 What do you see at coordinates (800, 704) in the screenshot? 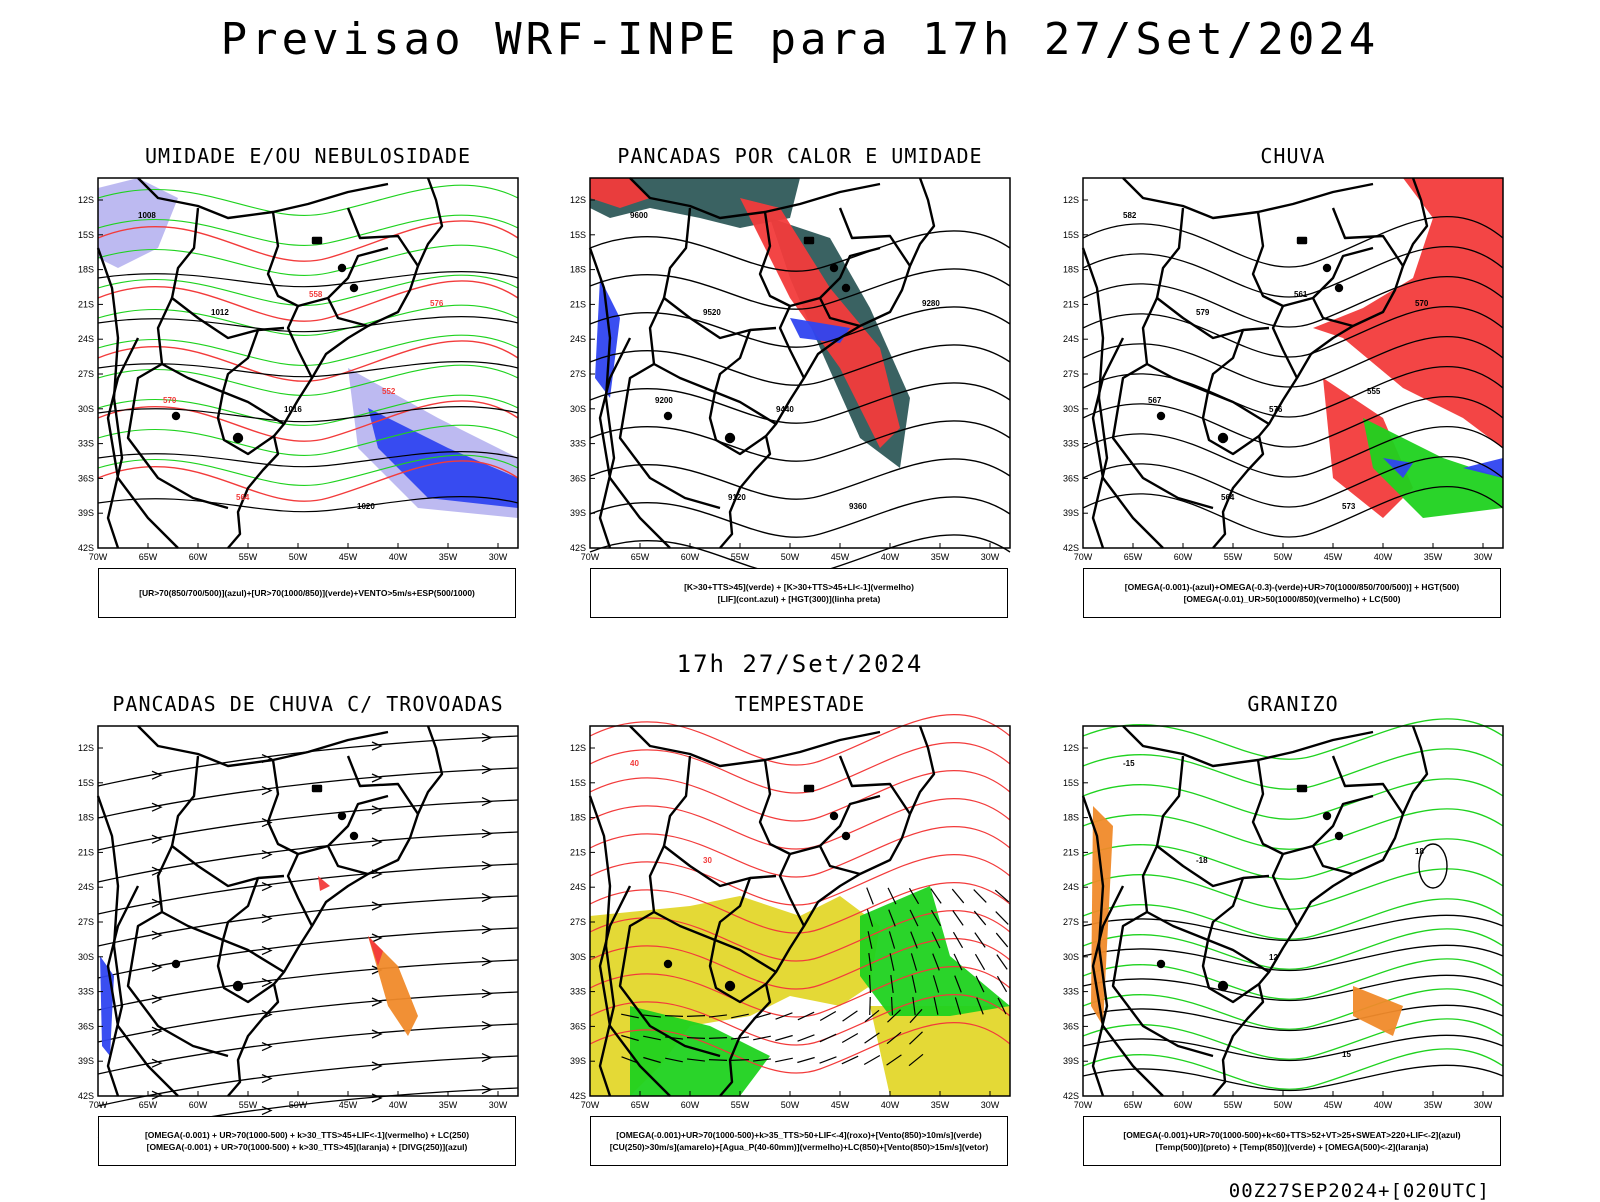
I see `panel-title: TEMPESTADE` at bounding box center [800, 704].